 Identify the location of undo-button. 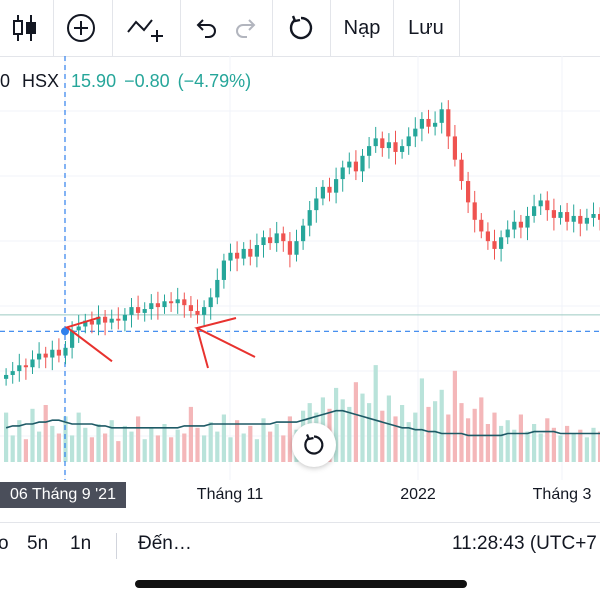
(206, 28).